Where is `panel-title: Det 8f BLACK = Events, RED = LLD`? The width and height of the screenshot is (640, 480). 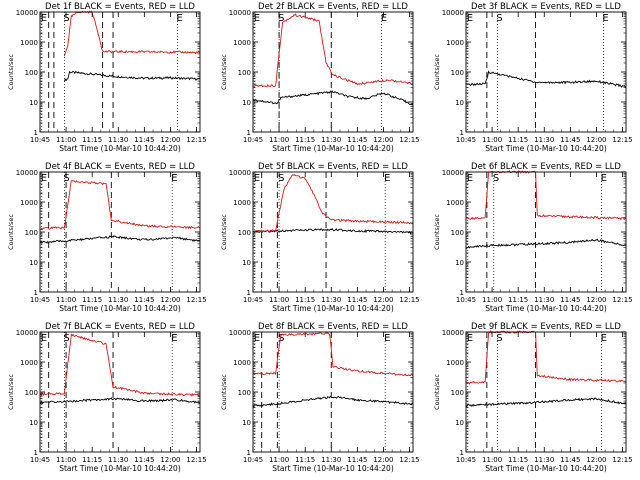 panel-title: Det 8f BLACK = Events, RED = LLD is located at coordinates (333, 327).